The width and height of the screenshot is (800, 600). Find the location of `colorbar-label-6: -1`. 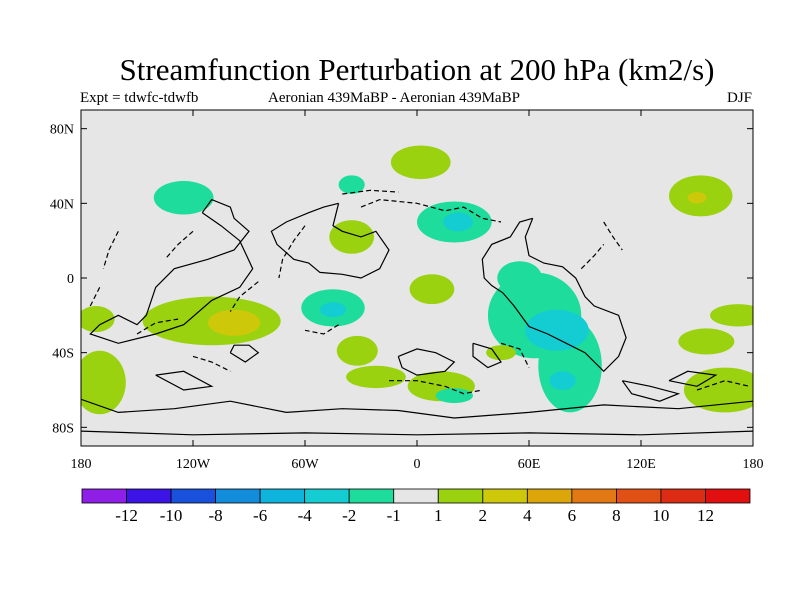

colorbar-label-6: -1 is located at coordinates (394, 515).